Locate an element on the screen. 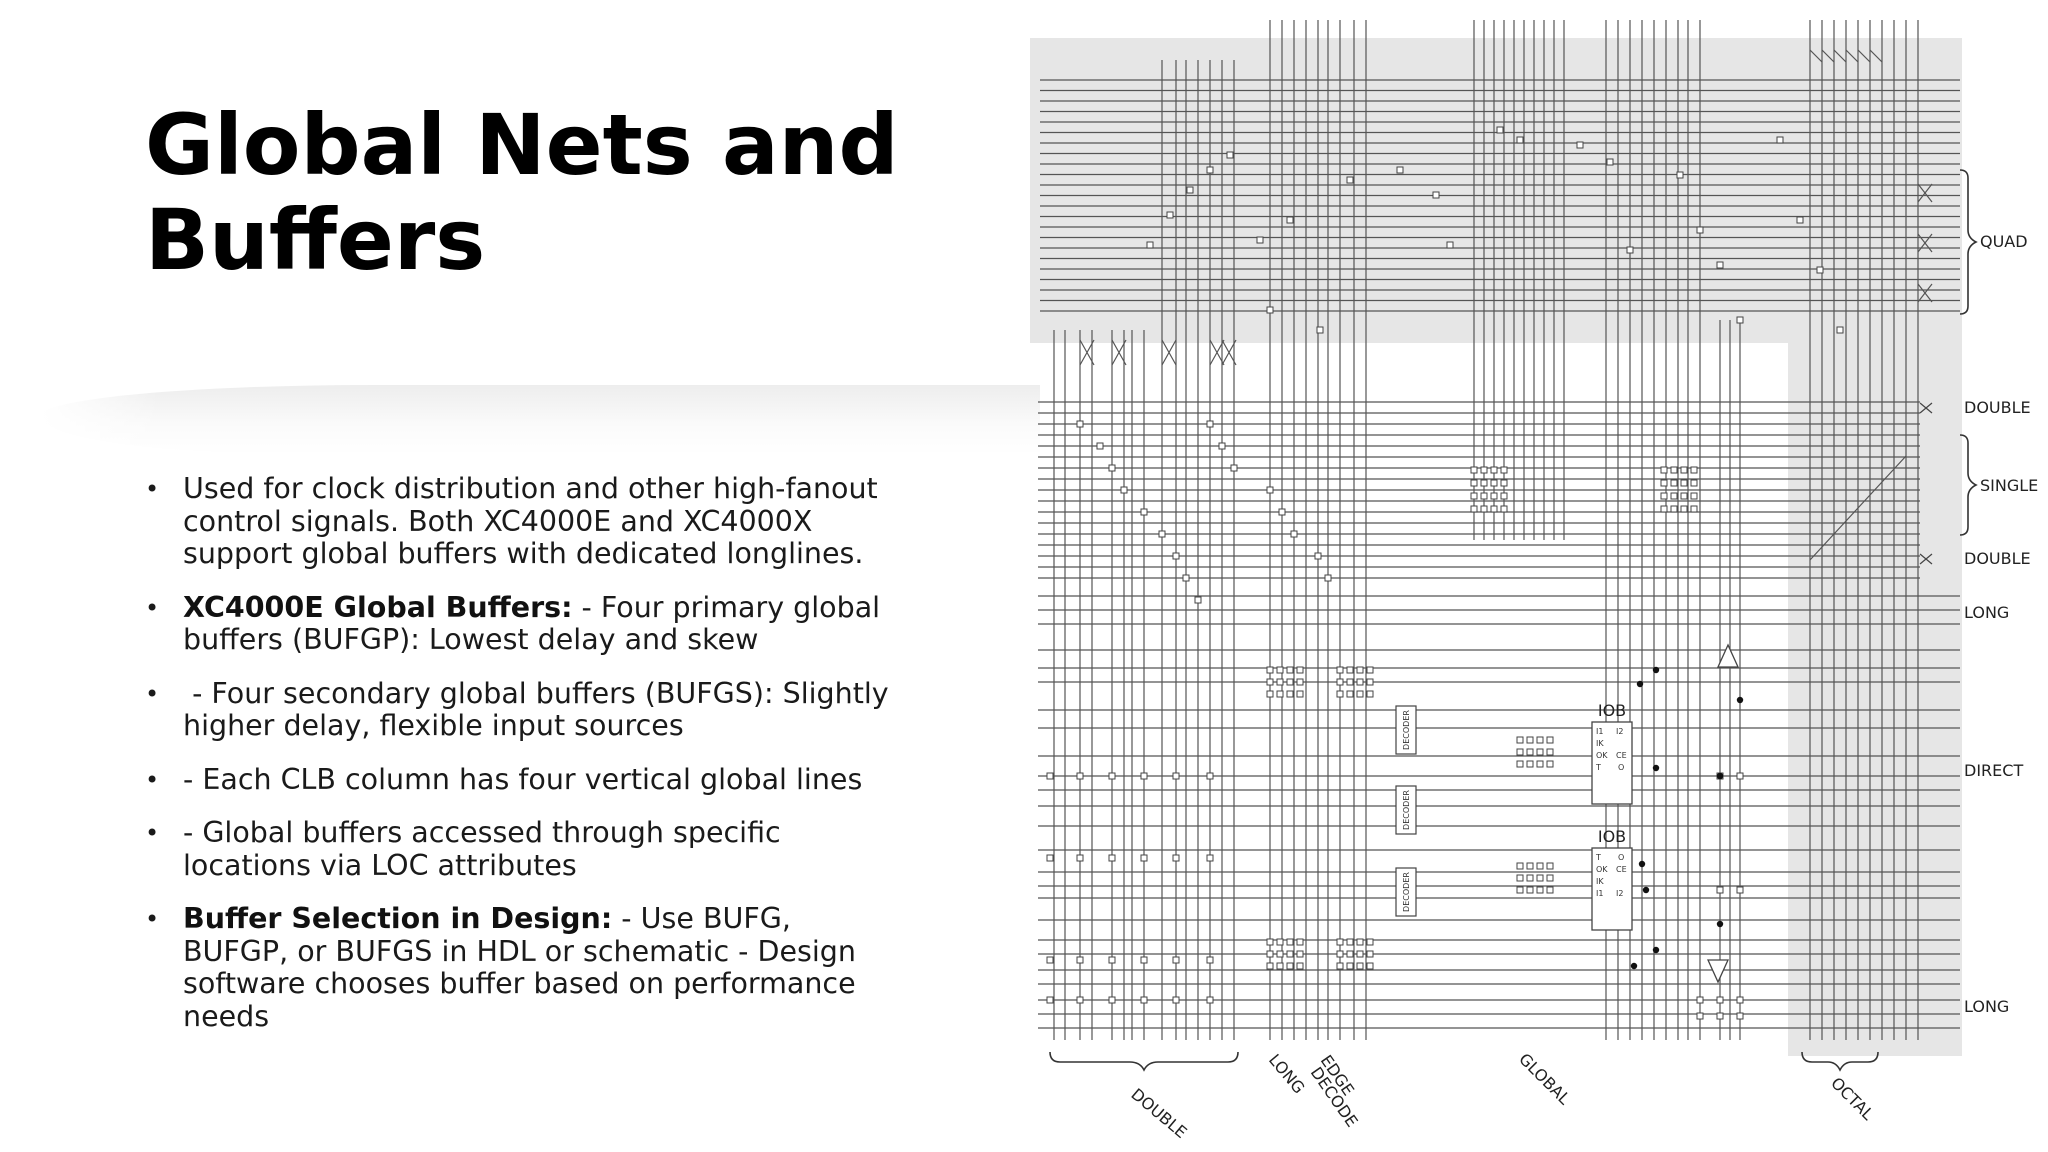 The width and height of the screenshot is (2048, 1152). octal-shaded-region is located at coordinates (1875, 688).